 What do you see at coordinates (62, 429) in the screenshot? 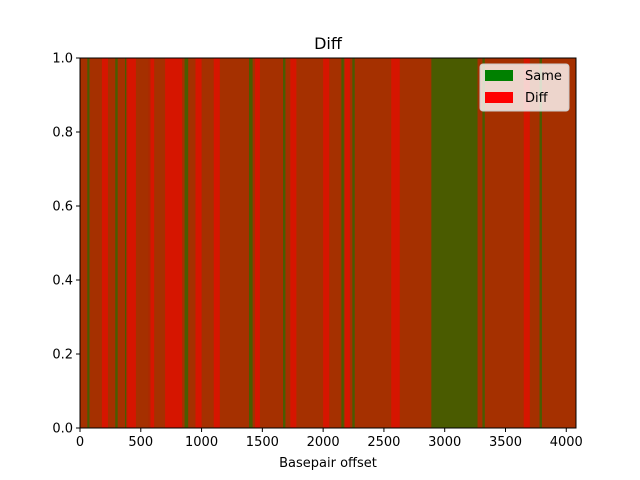
I see `y-tick-label: 0.0` at bounding box center [62, 429].